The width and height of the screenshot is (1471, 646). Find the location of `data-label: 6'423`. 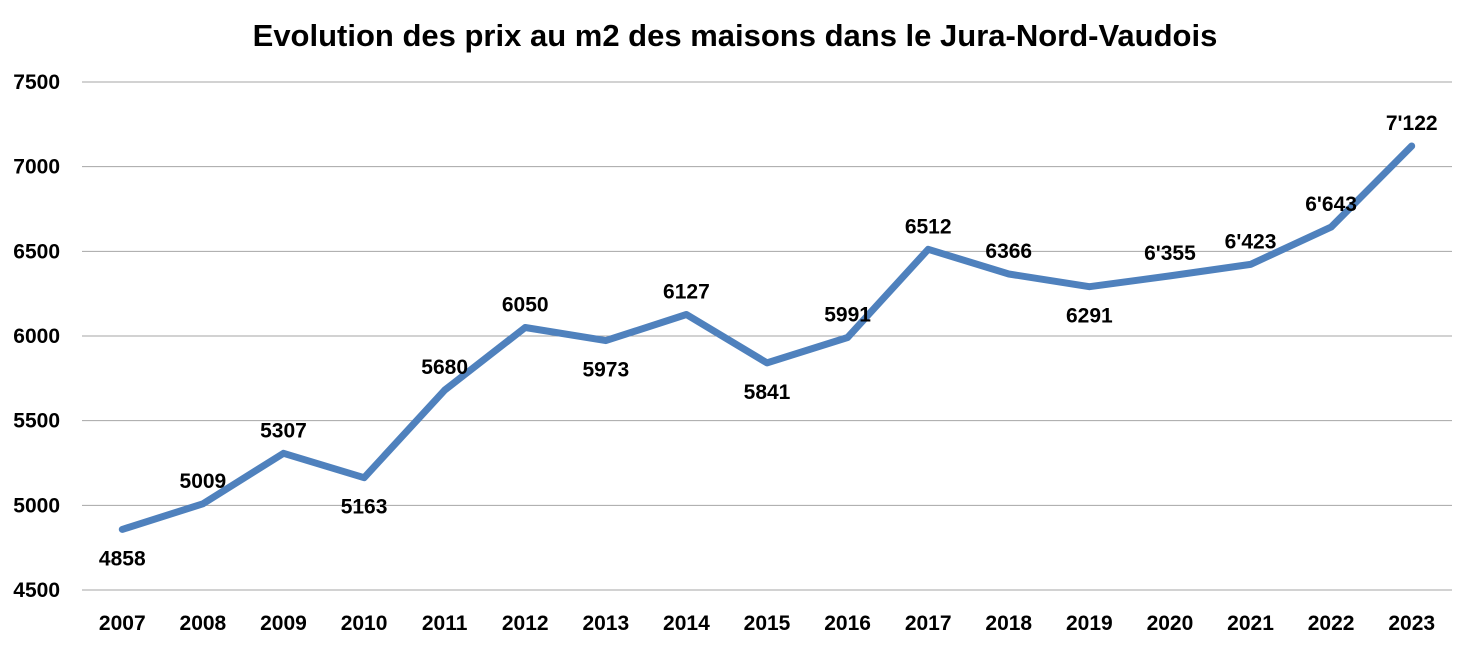

data-label: 6'423 is located at coordinates (1251, 241).